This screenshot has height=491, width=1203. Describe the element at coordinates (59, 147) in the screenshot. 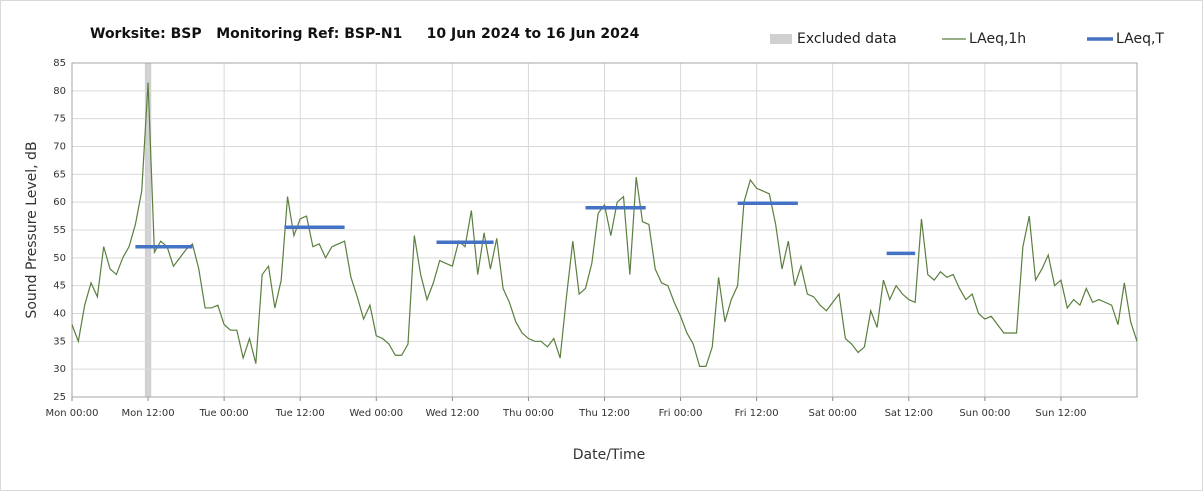

I see `y-tick-label: 70` at that location.